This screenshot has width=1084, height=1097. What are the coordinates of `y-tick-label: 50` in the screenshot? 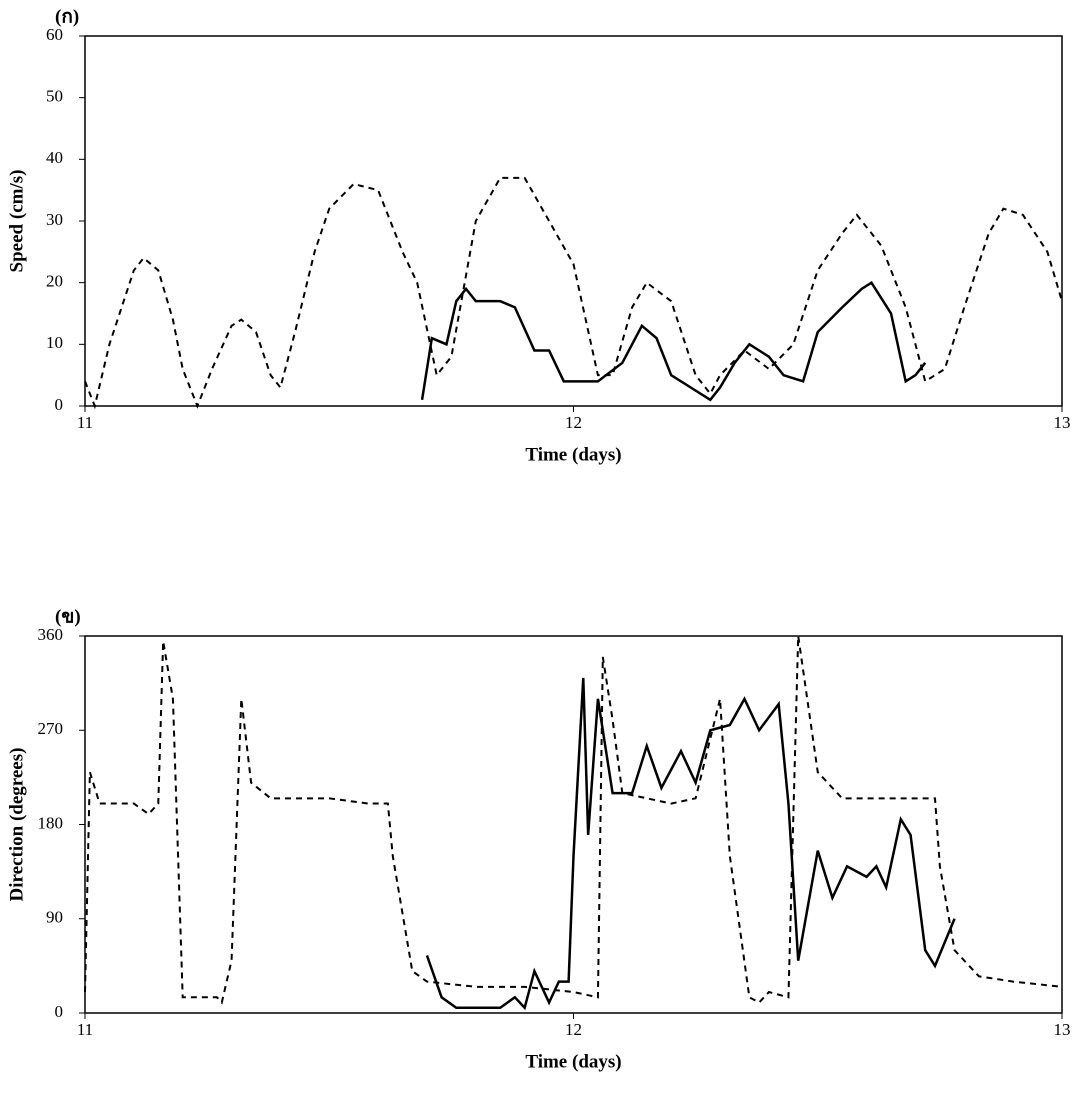 It's located at (54, 96).